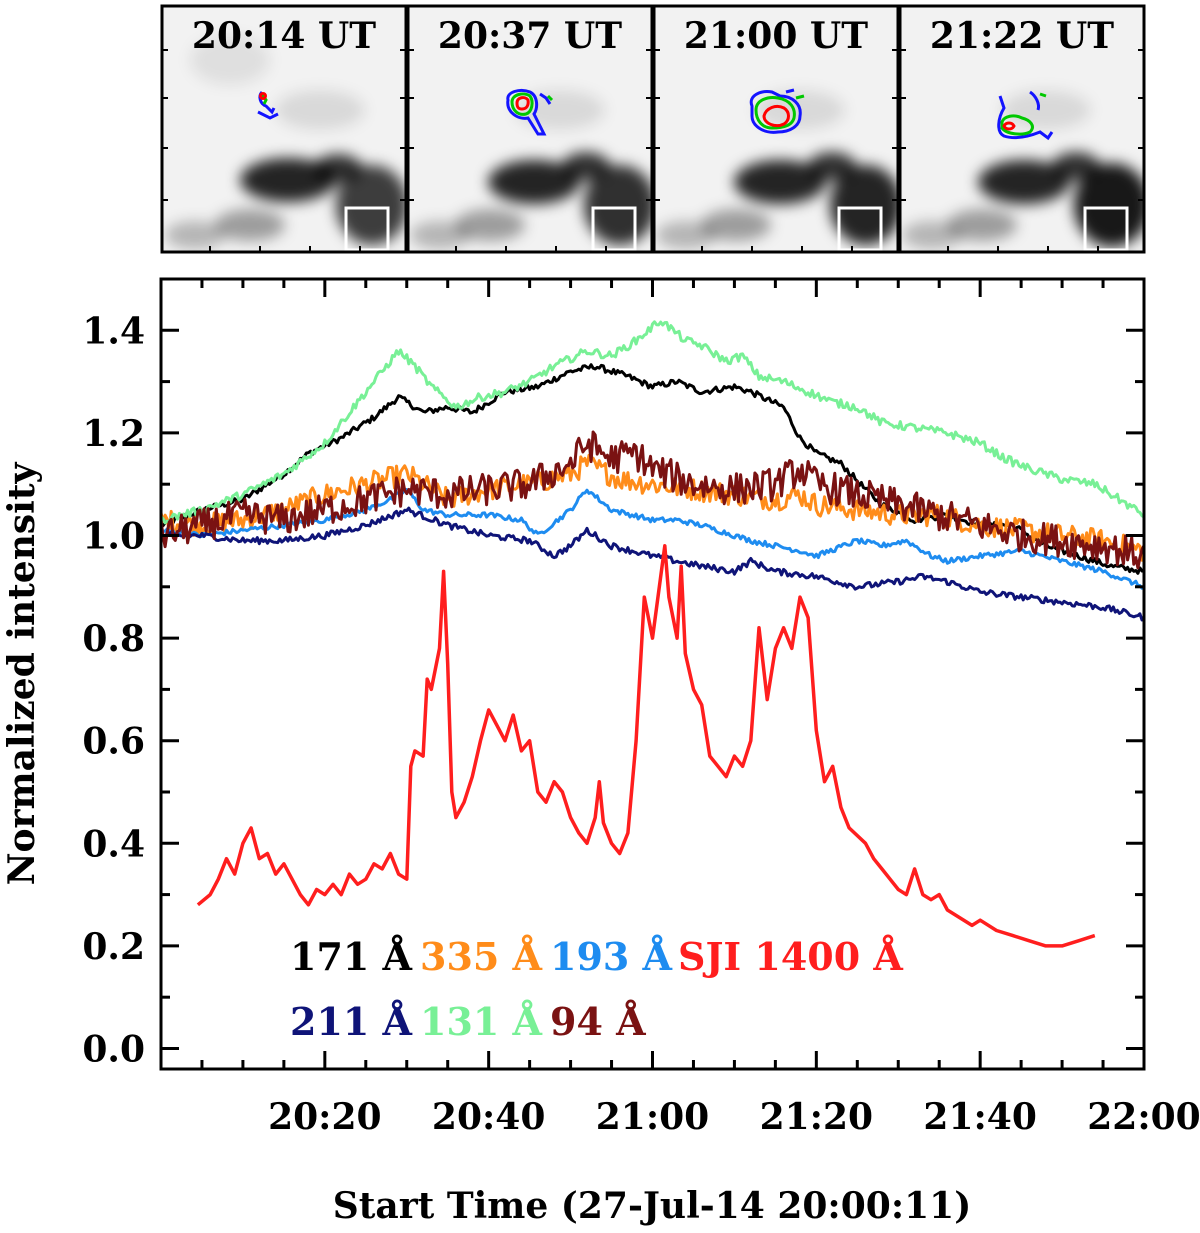 The width and height of the screenshot is (1200, 1233). What do you see at coordinates (596, 989) in the screenshot?
I see `legend: 171 Å 335 Å 193 Å SJI 1400 Å 211 Å 131 Å 94 Å` at bounding box center [596, 989].